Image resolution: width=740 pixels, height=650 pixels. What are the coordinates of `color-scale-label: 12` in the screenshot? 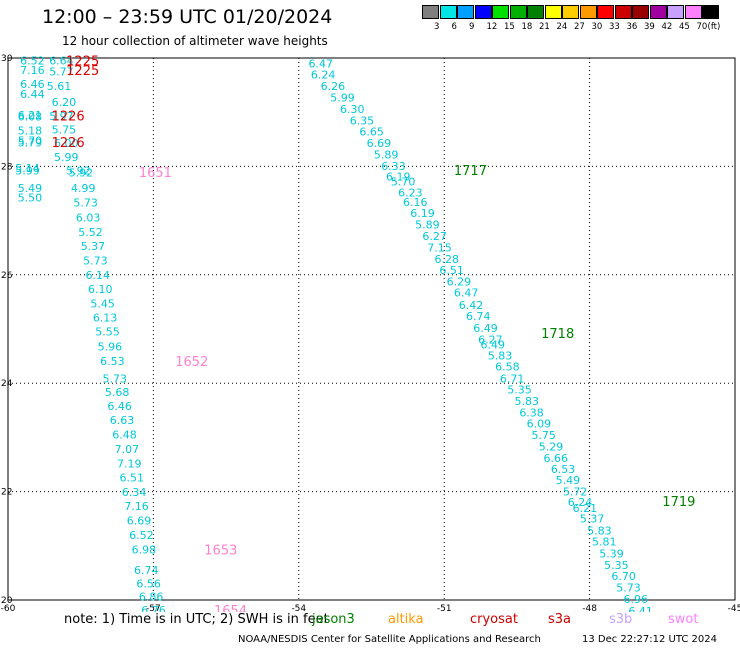 It's located at (492, 27).